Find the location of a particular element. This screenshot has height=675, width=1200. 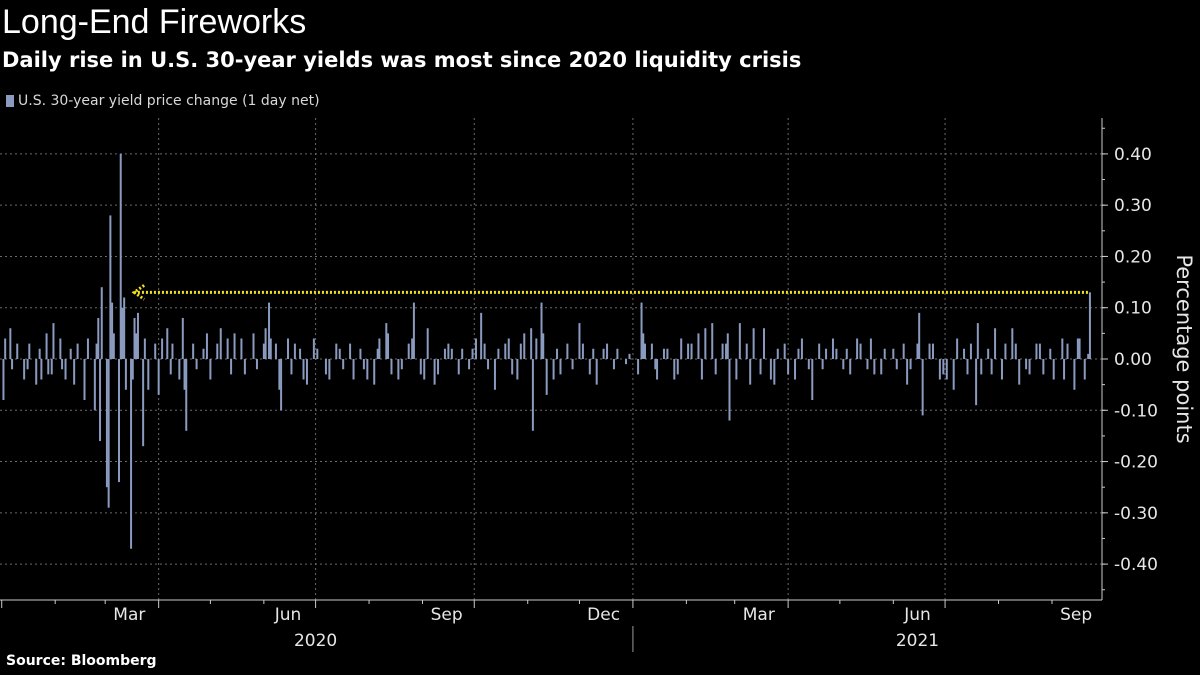

x-tick-label: Sep is located at coordinates (1076, 615).